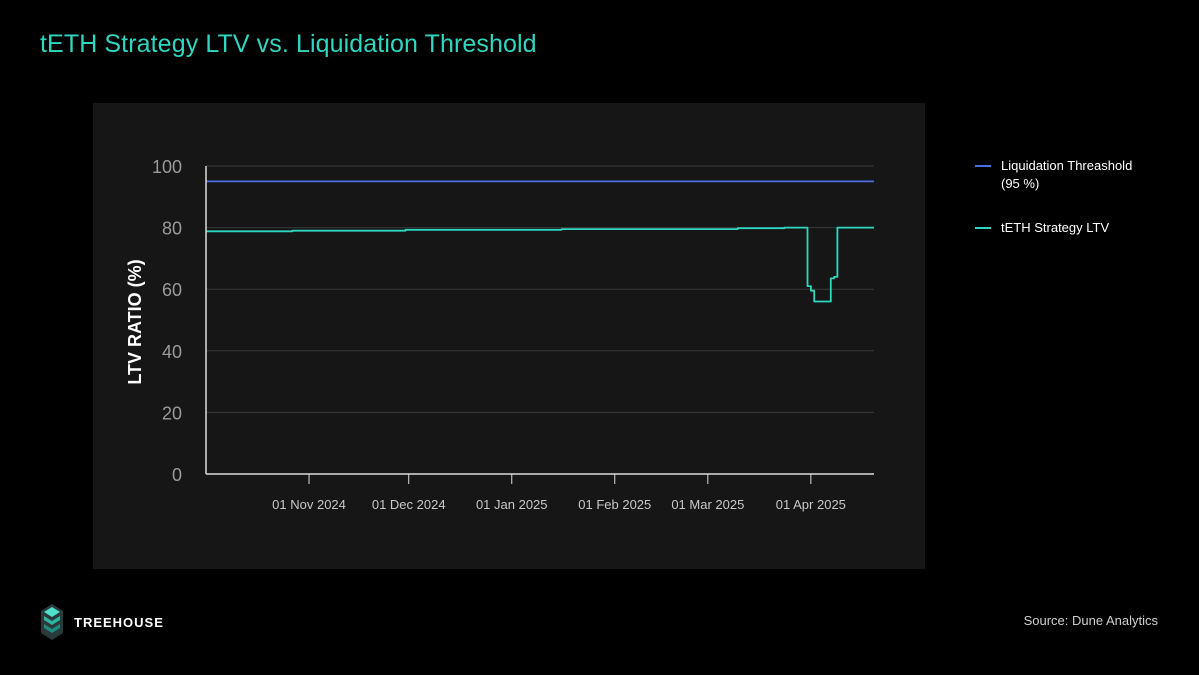 This screenshot has height=675, width=1199. I want to click on legend-swatch-ltv, so click(983, 228).